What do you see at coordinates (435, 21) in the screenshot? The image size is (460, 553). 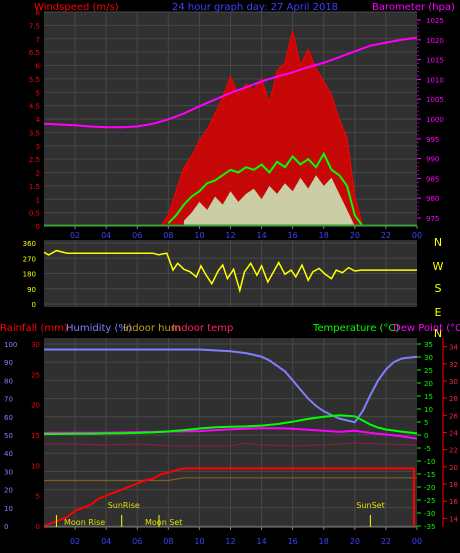 I see `barometer-tick-label: 1025` at bounding box center [435, 21].